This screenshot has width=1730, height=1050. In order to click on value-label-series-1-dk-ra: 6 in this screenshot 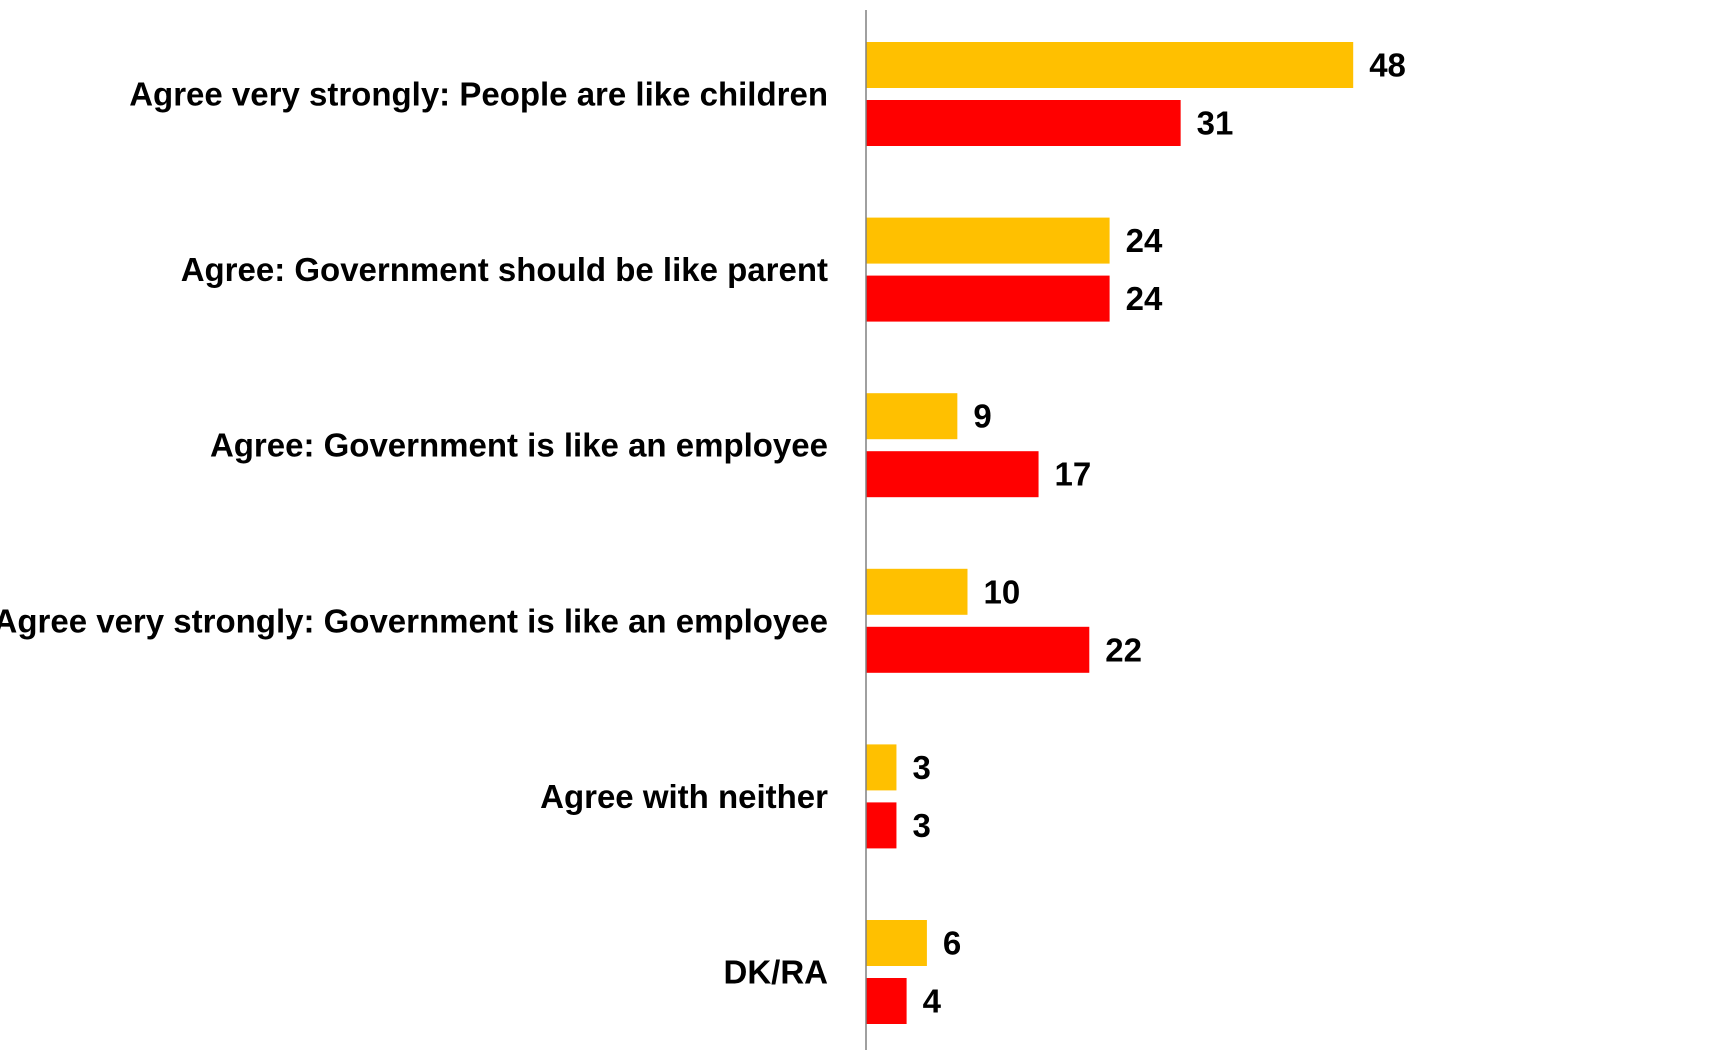, I will do `click(952, 943)`.